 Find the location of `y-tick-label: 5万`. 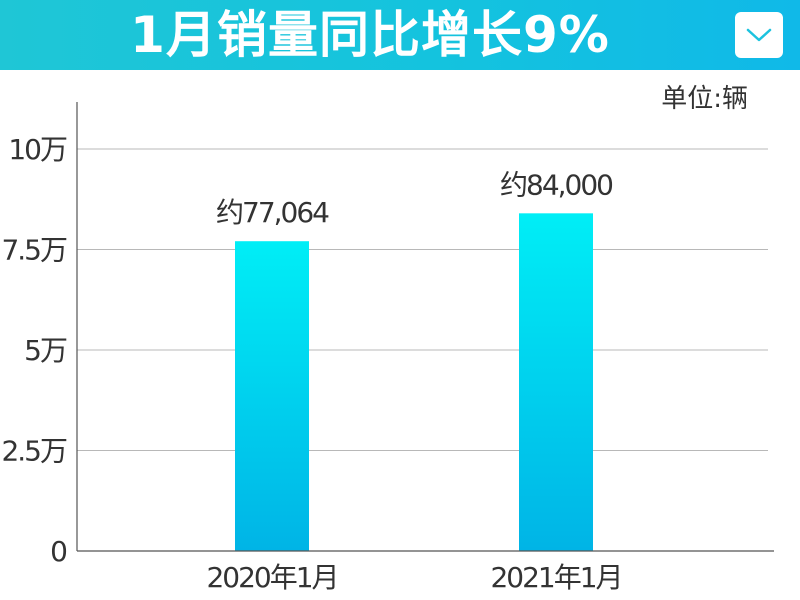

y-tick-label: 5万 is located at coordinates (45, 350).